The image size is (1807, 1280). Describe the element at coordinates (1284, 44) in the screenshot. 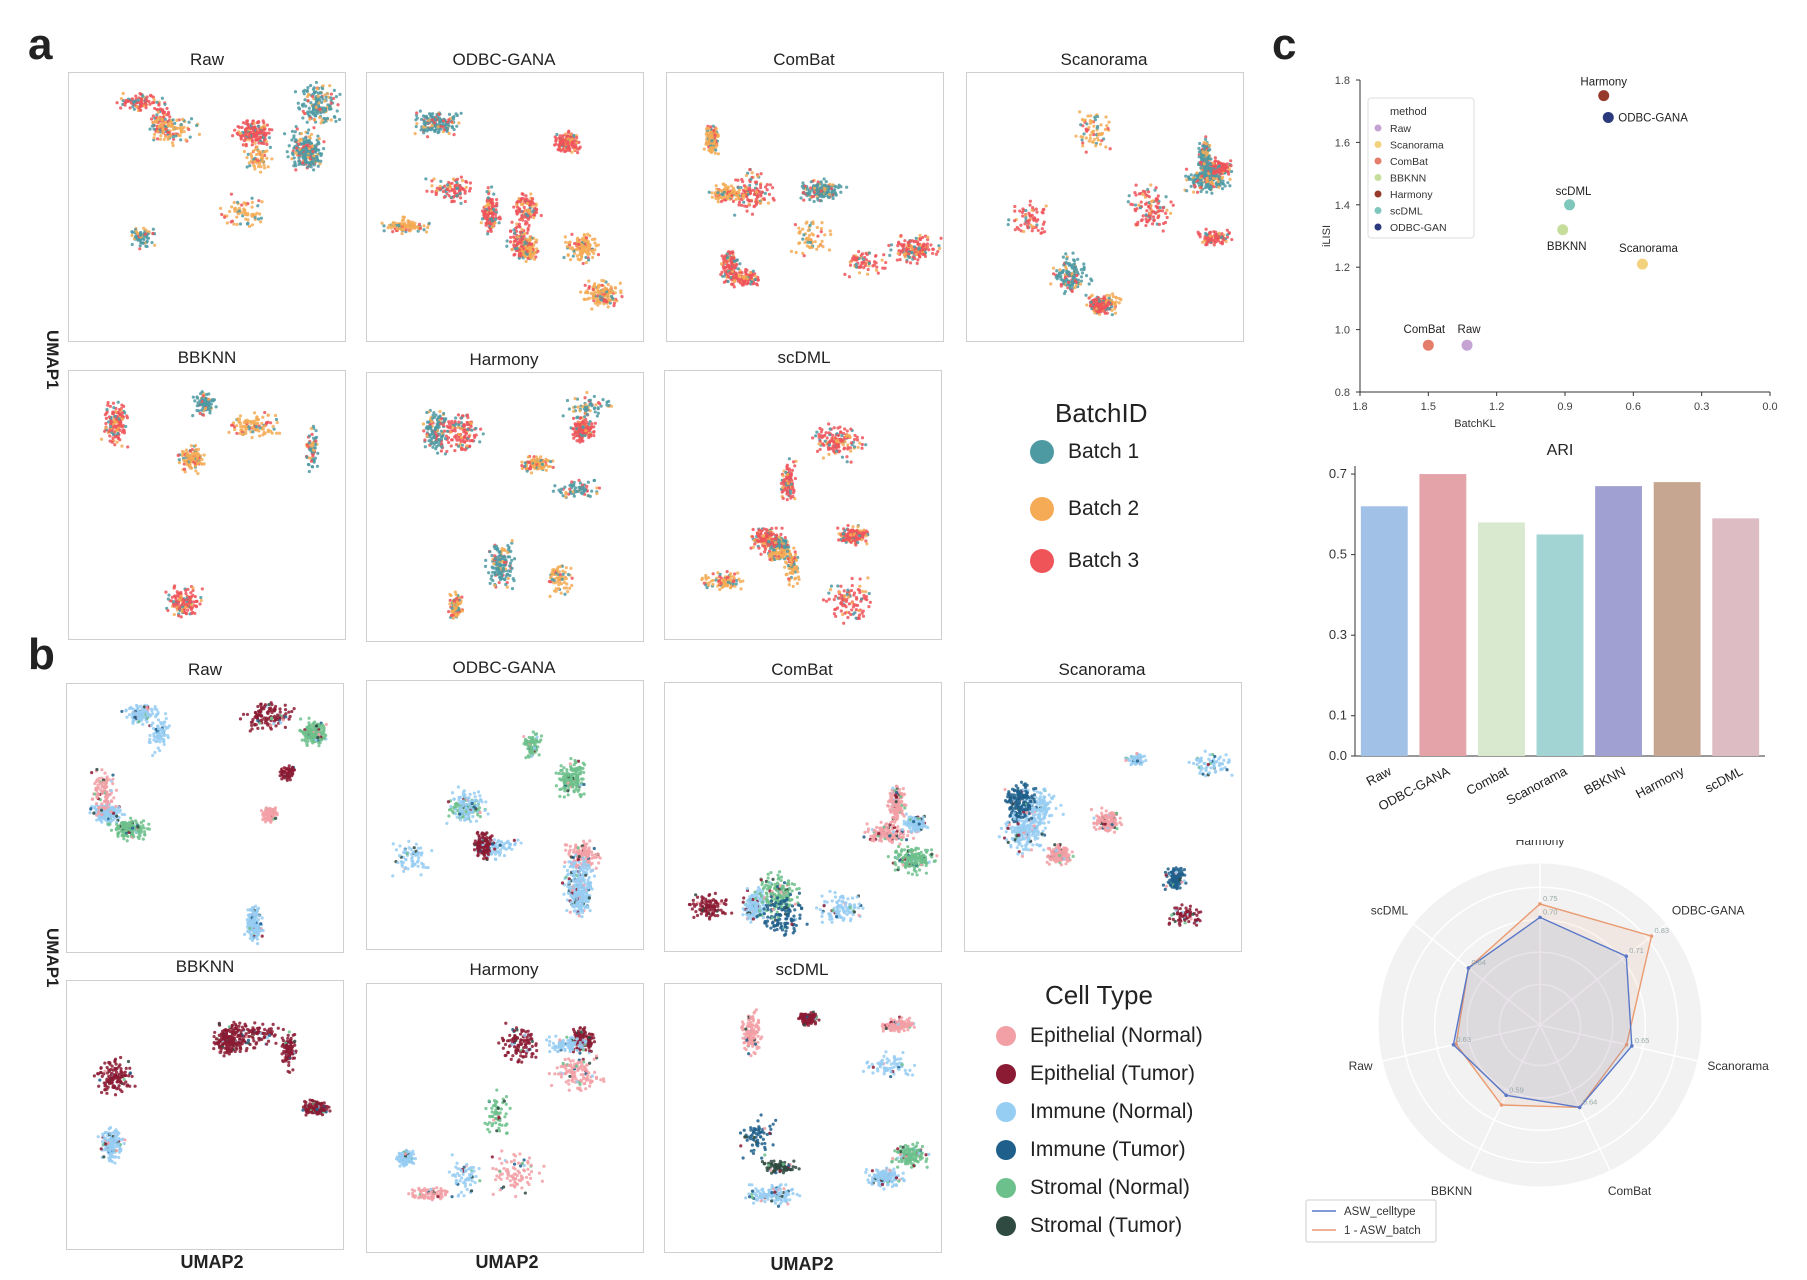

I see `panel-letter-c: c` at that location.